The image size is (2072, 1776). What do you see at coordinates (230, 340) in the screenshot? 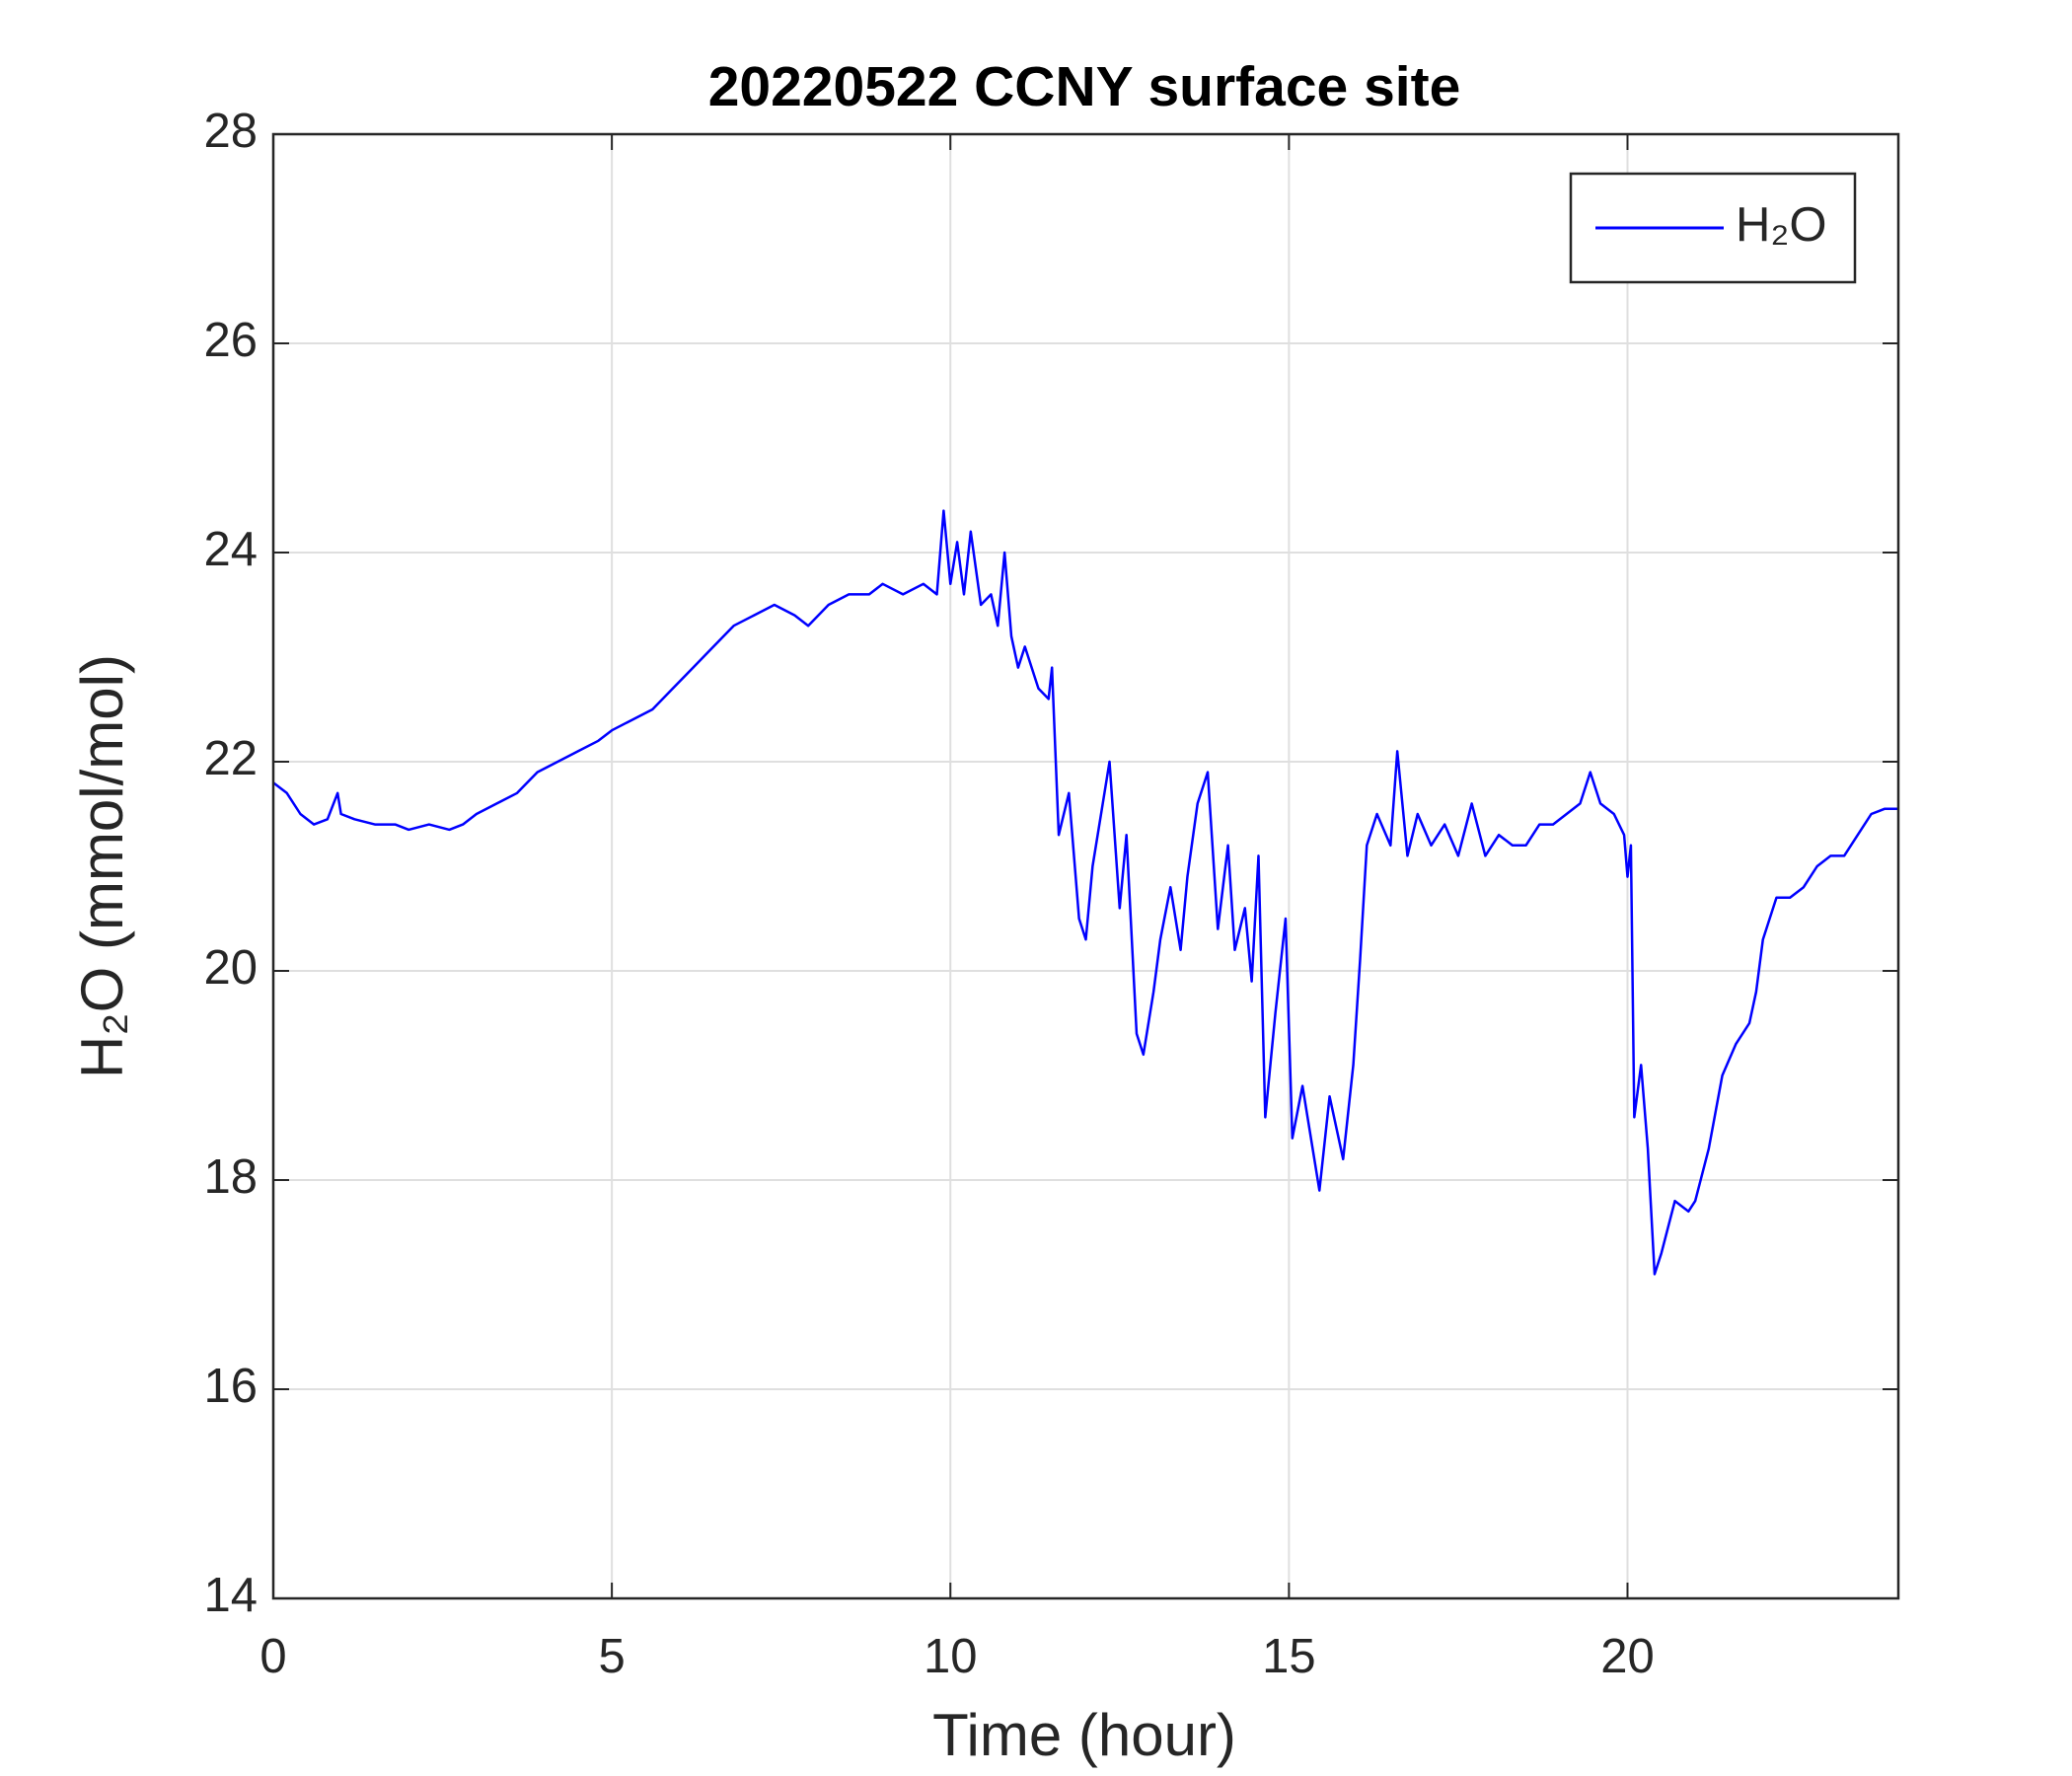
I see `y-tick-label: 26` at bounding box center [230, 340].